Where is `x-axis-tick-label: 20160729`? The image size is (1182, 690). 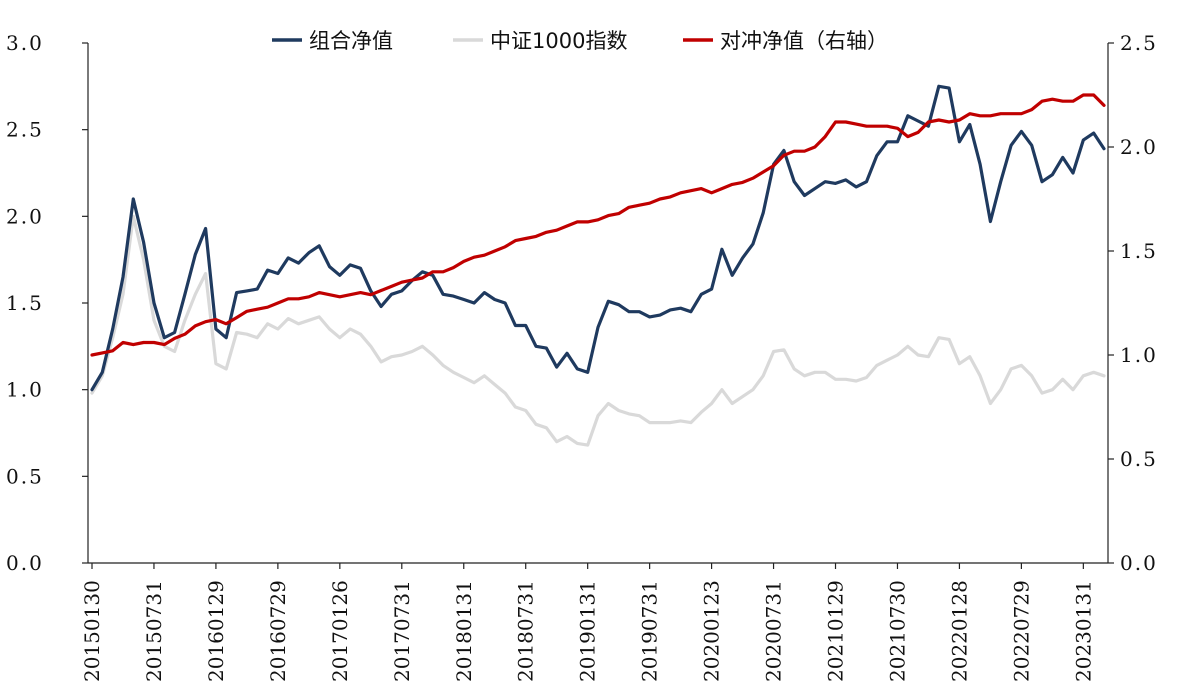 x-axis-tick-label: 20160729 is located at coordinates (278, 631).